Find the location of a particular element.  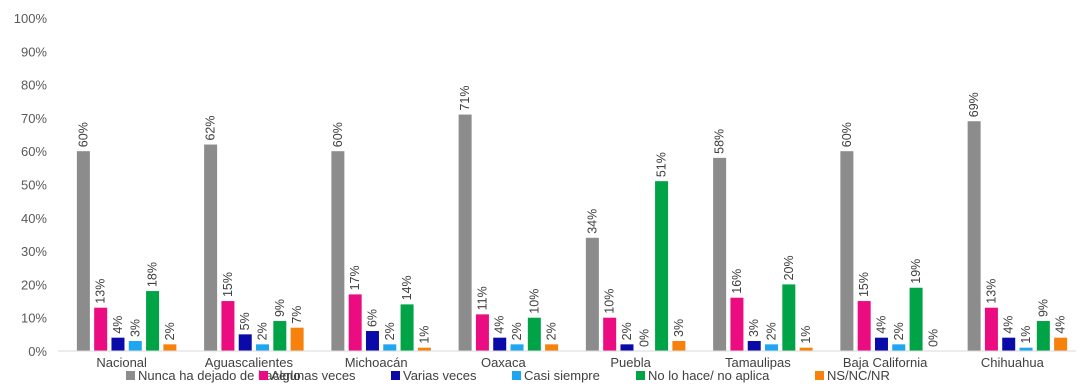

y-axis: 0%10%20%30%40%50%60%70%80%90%100% is located at coordinates (31, 185).